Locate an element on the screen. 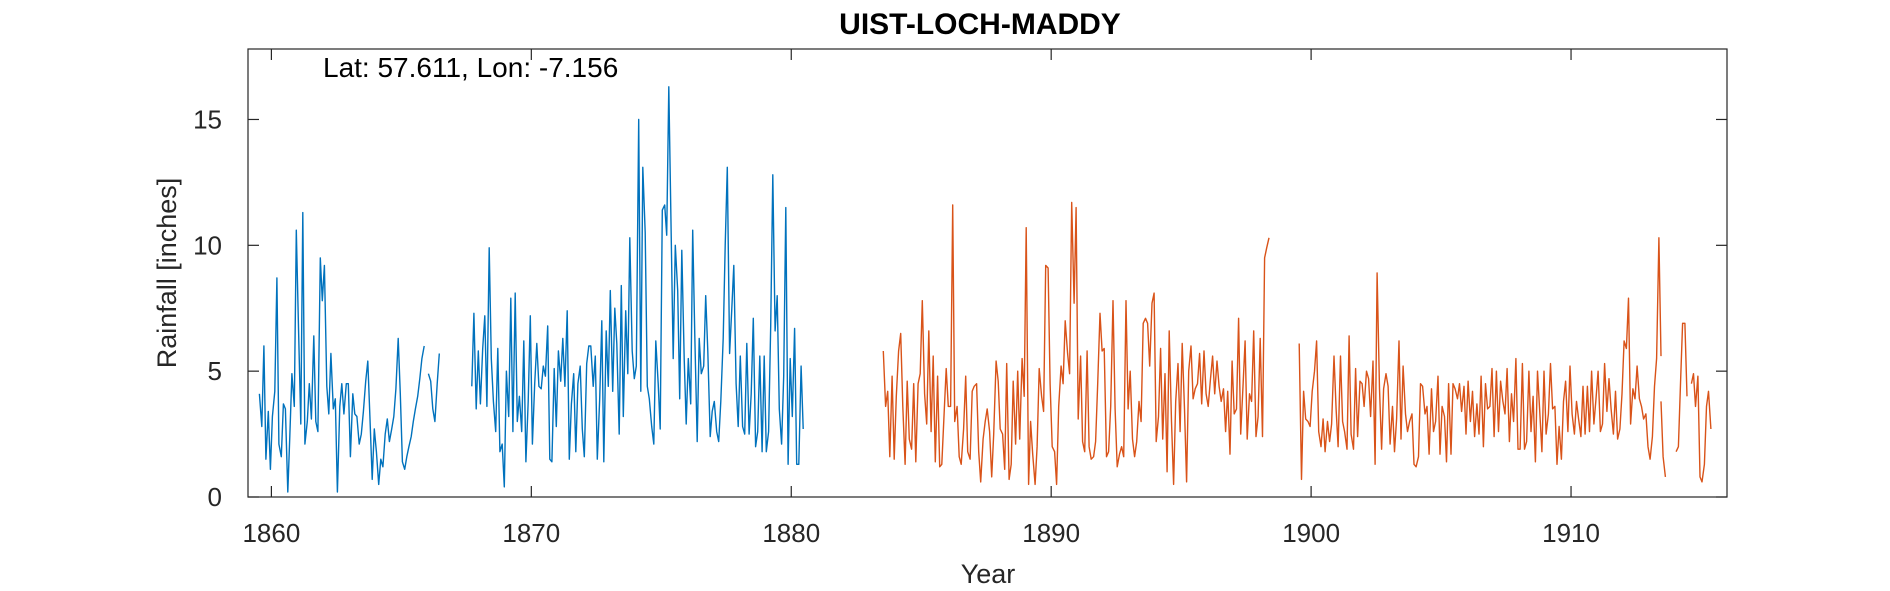 Image resolution: width=1890 pixels, height=591 pixels. x-tick-label: 1860 is located at coordinates (271, 533).